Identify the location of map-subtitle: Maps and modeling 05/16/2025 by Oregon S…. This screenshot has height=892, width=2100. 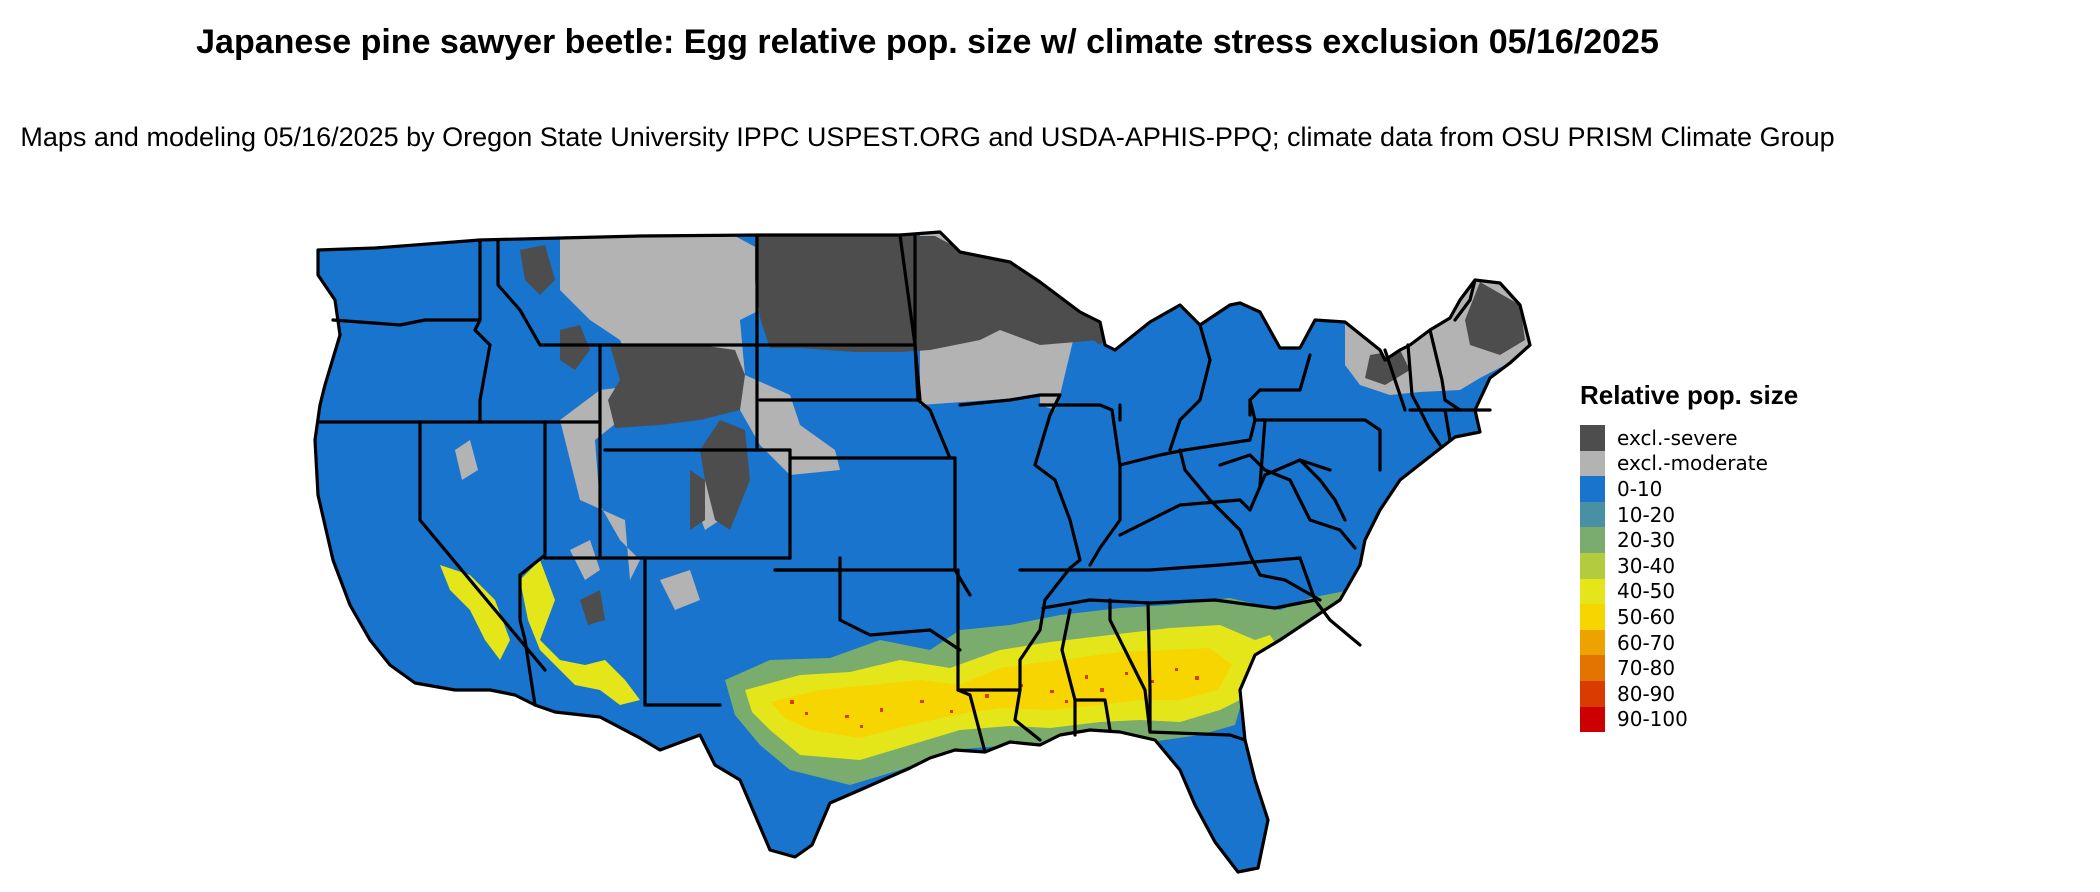
(927, 137).